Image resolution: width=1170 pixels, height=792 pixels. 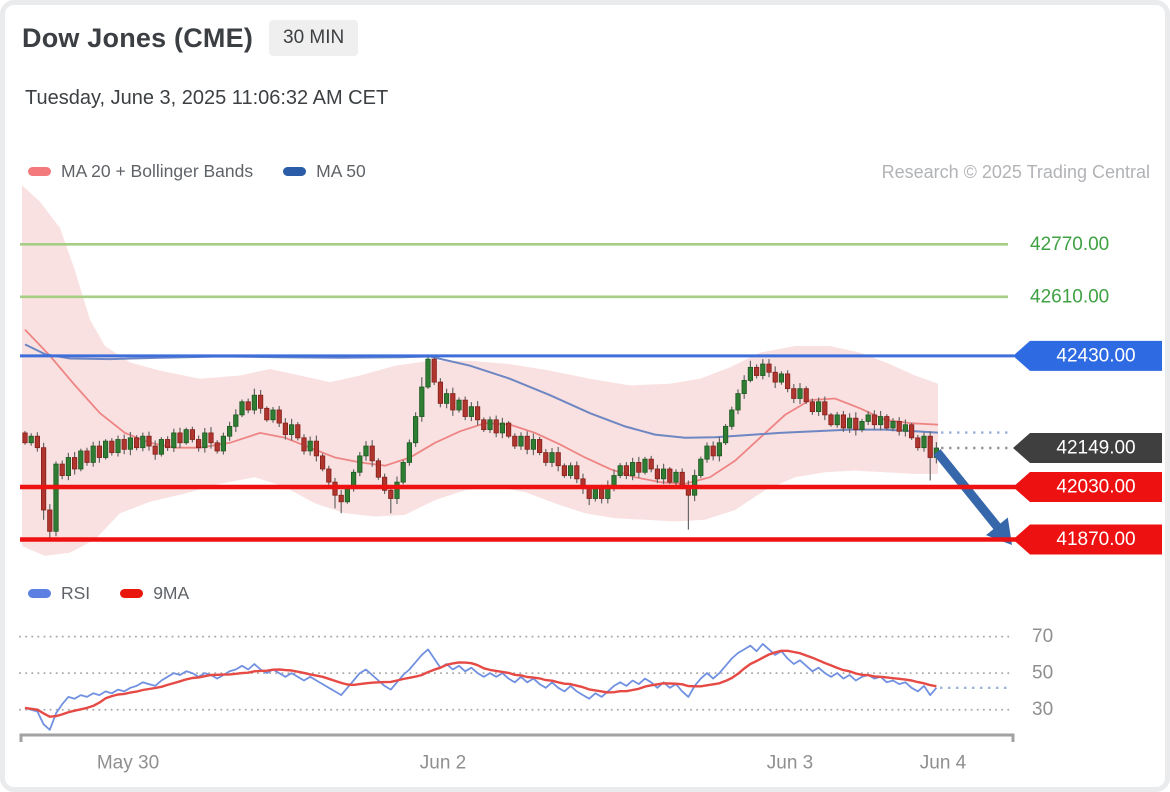 I want to click on svg-text: May 30, so click(x=128, y=763).